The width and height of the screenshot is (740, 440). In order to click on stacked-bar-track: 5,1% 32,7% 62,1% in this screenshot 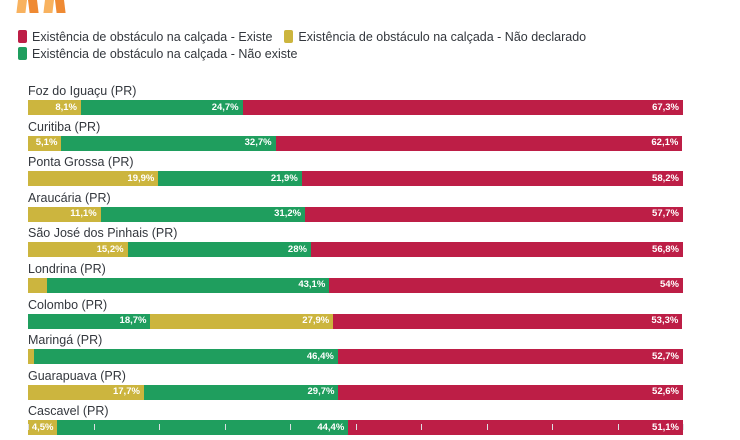, I will do `click(355, 143)`.